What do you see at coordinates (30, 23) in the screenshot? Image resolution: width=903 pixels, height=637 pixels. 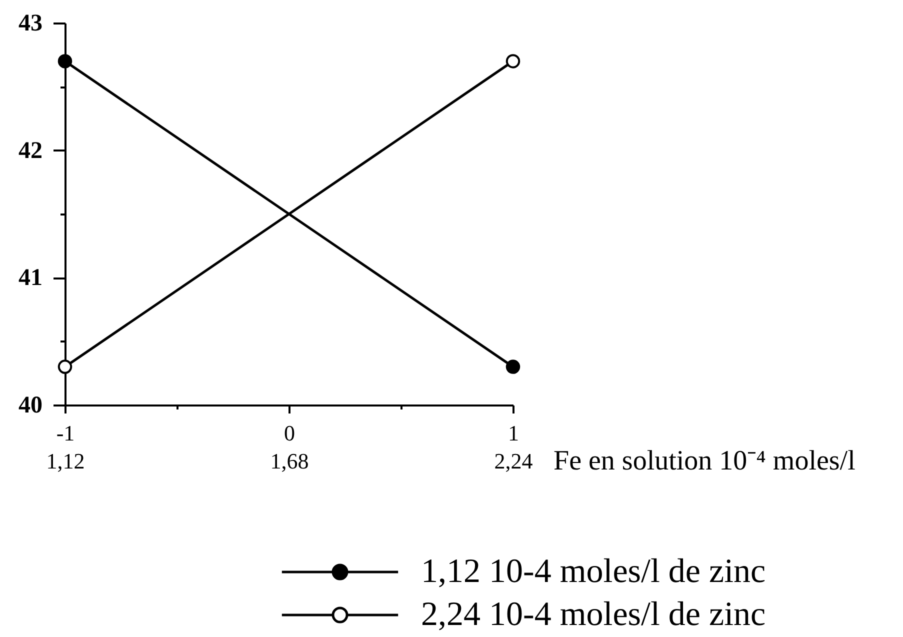 I see `y-tick-label: 43` at bounding box center [30, 23].